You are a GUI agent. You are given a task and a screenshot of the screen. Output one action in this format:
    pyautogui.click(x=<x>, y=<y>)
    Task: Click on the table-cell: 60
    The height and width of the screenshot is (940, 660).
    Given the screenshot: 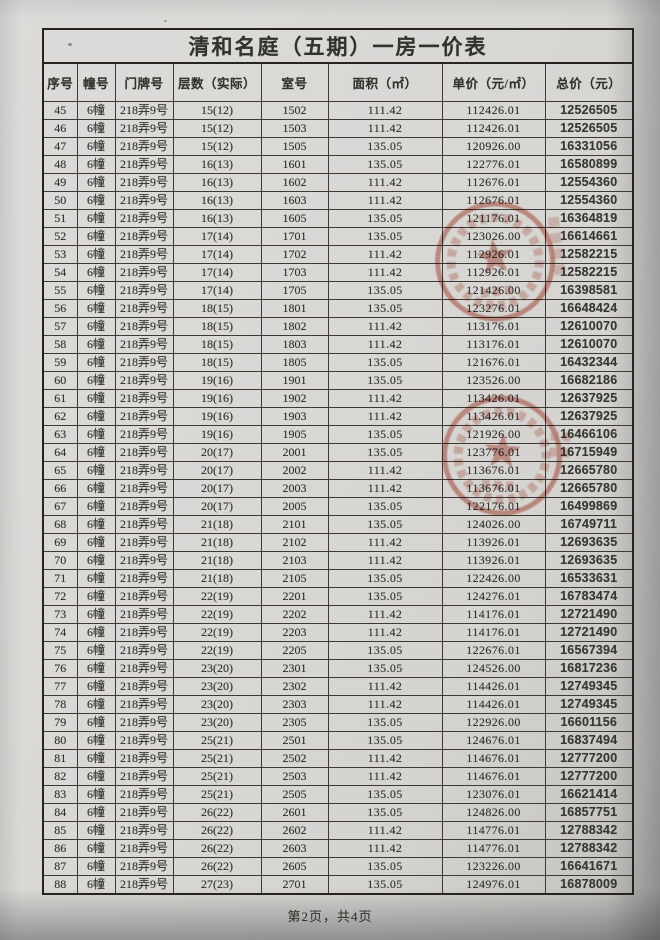 What is the action you would take?
    pyautogui.click(x=60, y=380)
    